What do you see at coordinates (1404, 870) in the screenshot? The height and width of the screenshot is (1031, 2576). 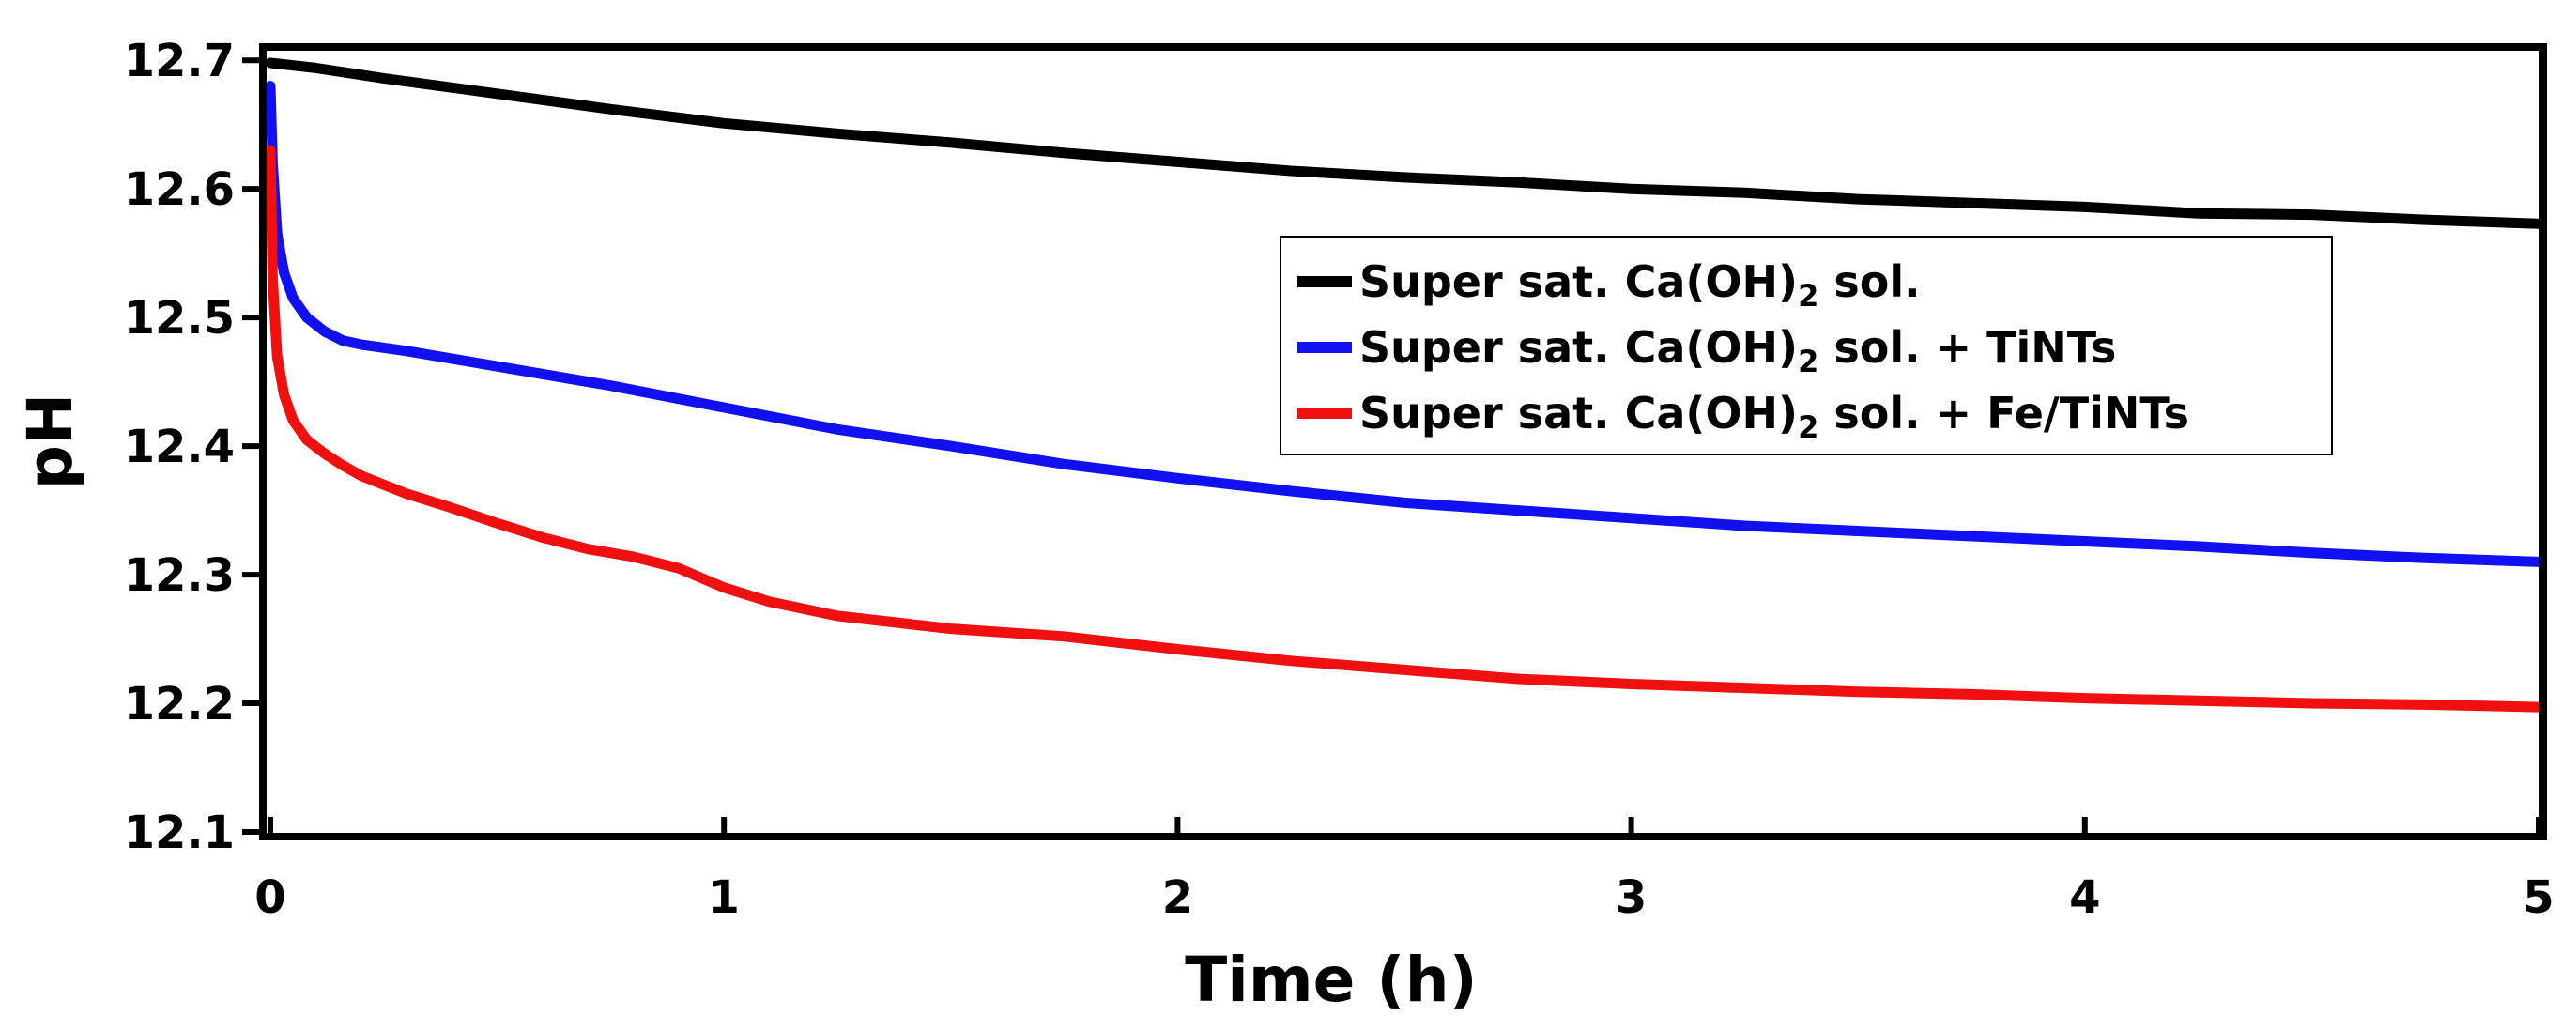 I see `x-axis-ticks: 0 1 2 3 4 5` at bounding box center [1404, 870].